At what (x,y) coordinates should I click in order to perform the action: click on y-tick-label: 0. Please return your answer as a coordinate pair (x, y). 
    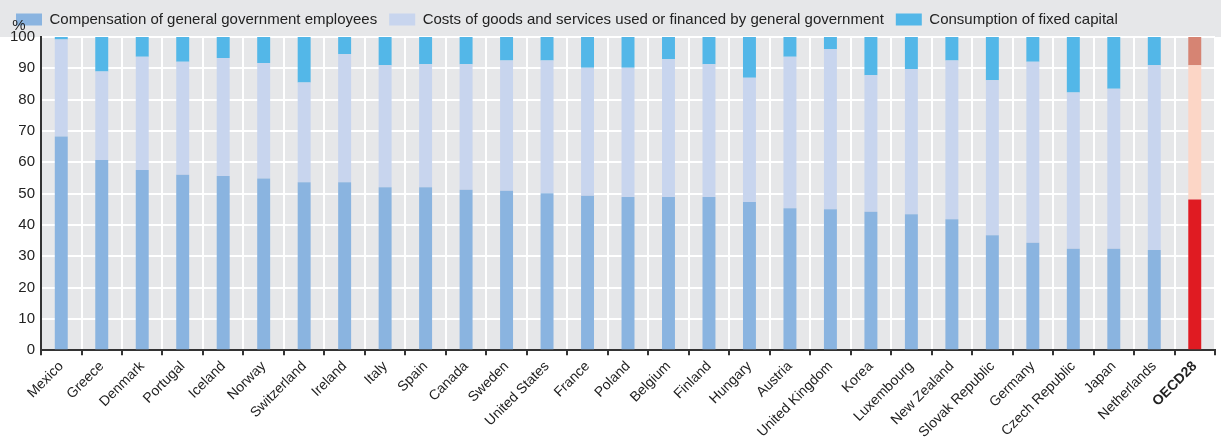
    Looking at the image, I should click on (31, 349).